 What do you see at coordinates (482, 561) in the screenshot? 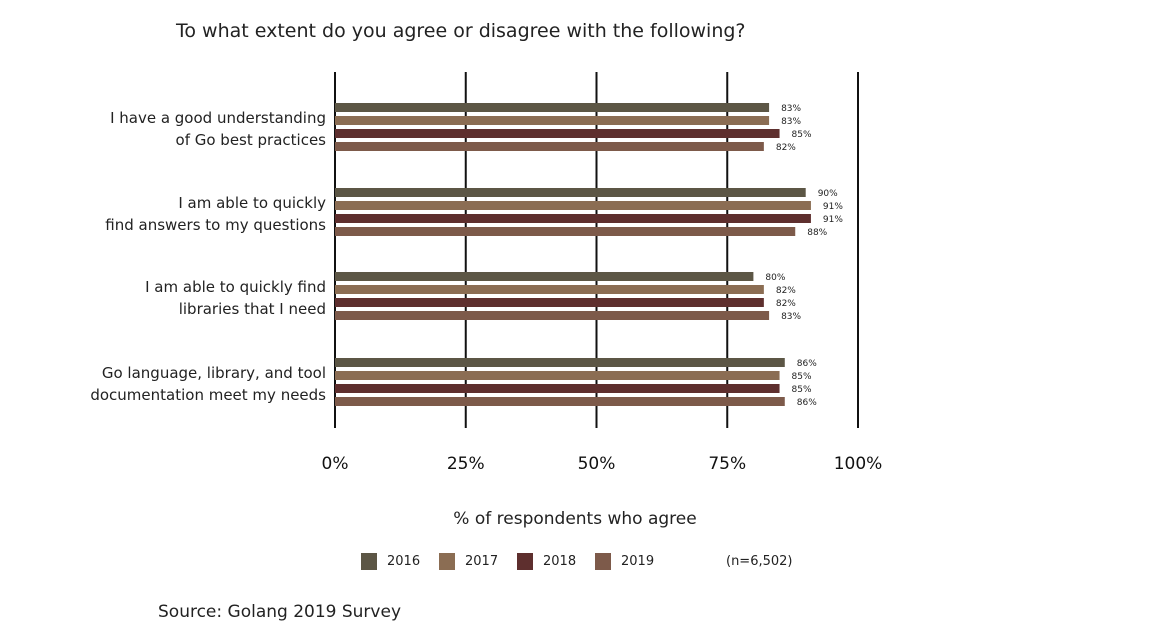
I see `legend-label: 2017` at bounding box center [482, 561].